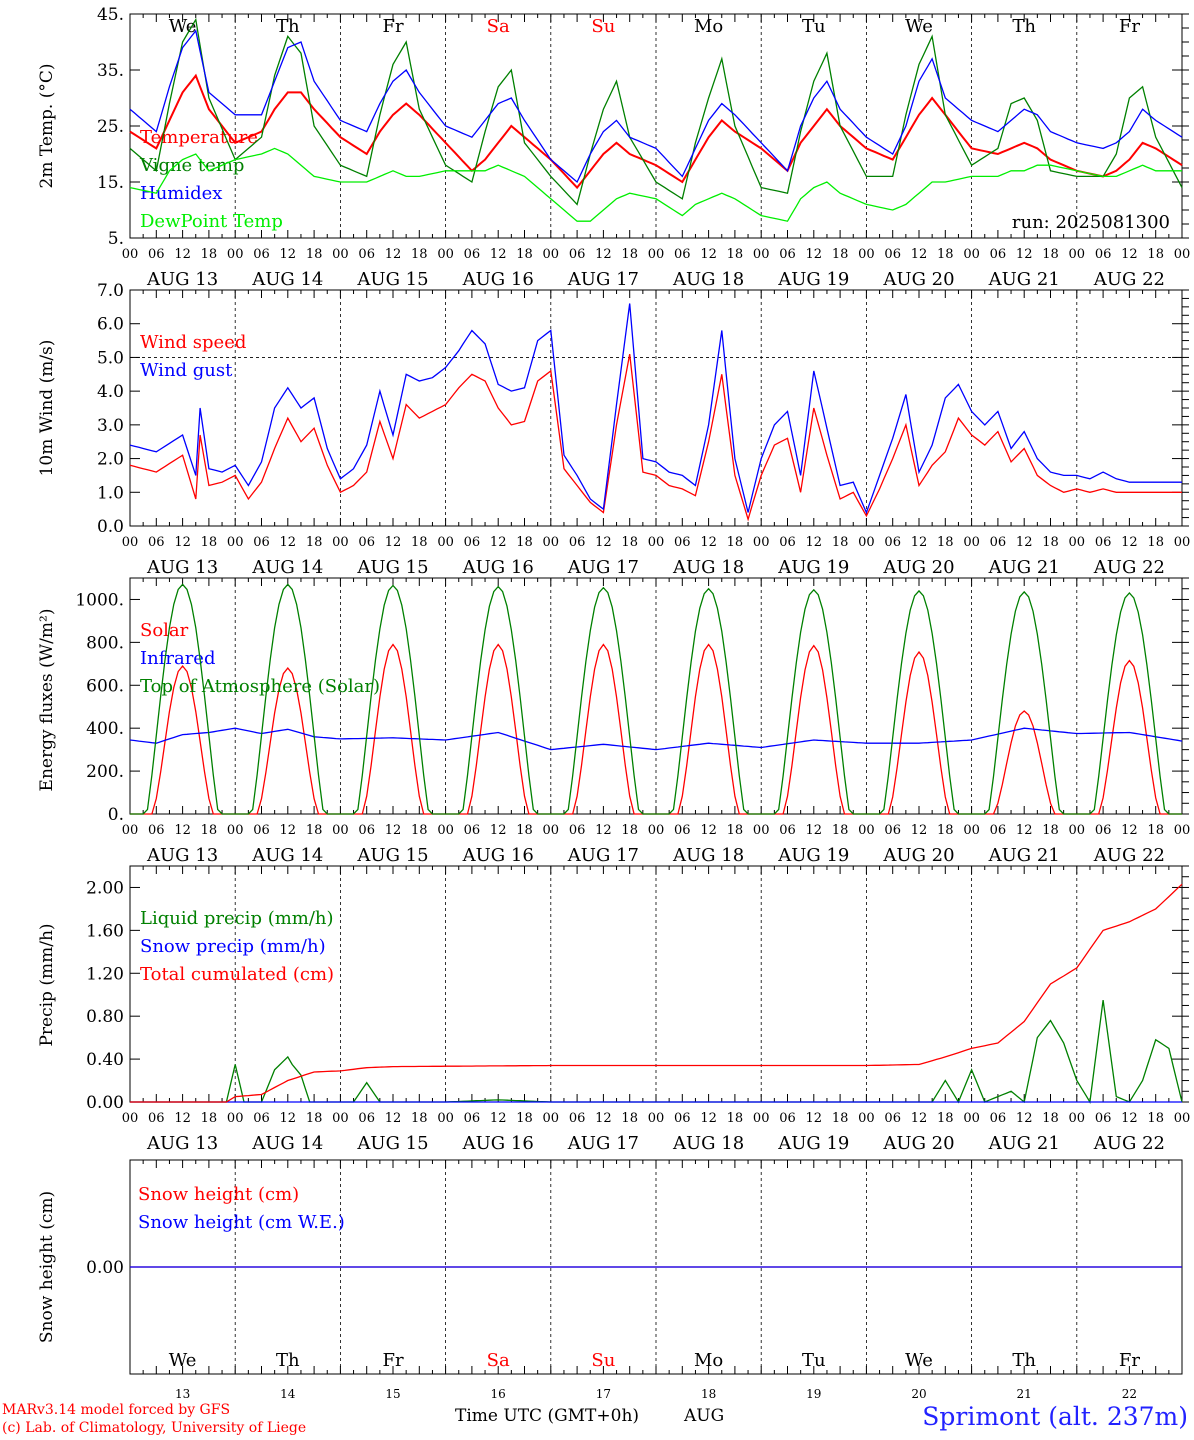 This screenshot has height=1440, width=1194. I want to click on day-number-label: 19, so click(813, 1394).